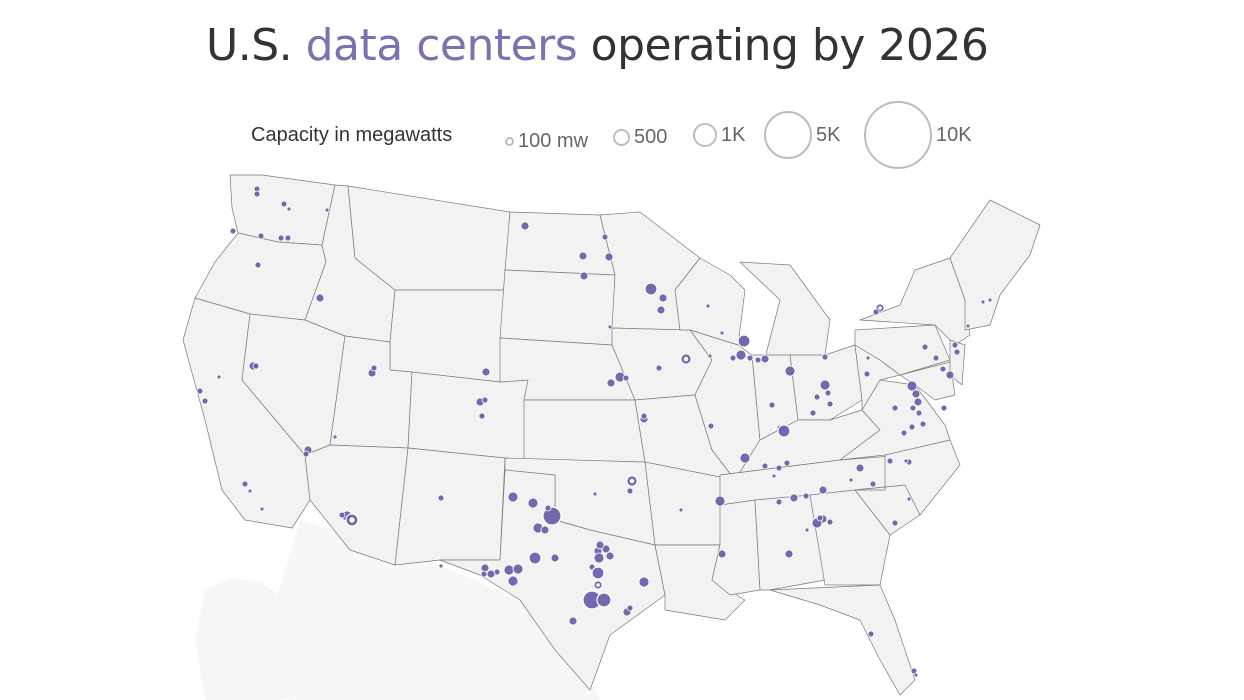  Describe the element at coordinates (552, 580) in the screenshot. I see `state-texas` at that location.